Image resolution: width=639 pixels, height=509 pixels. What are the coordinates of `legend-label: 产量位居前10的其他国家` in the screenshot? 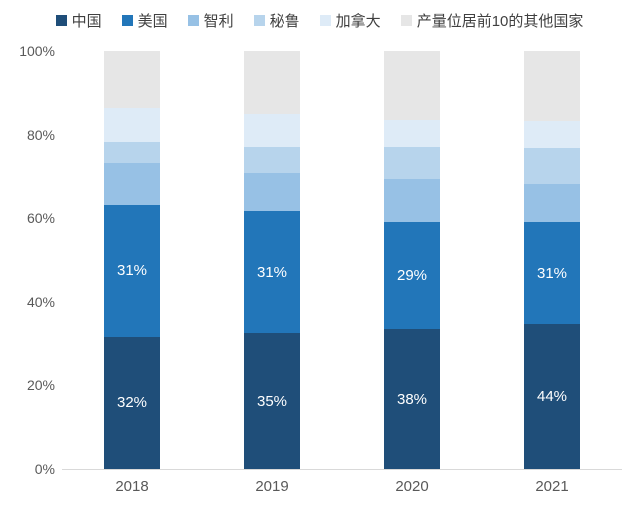 It's located at (500, 21).